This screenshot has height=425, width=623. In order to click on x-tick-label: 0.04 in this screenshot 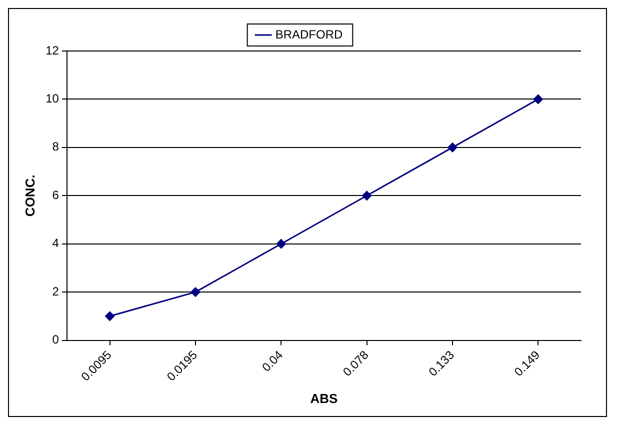, I will do `click(272, 361)`.